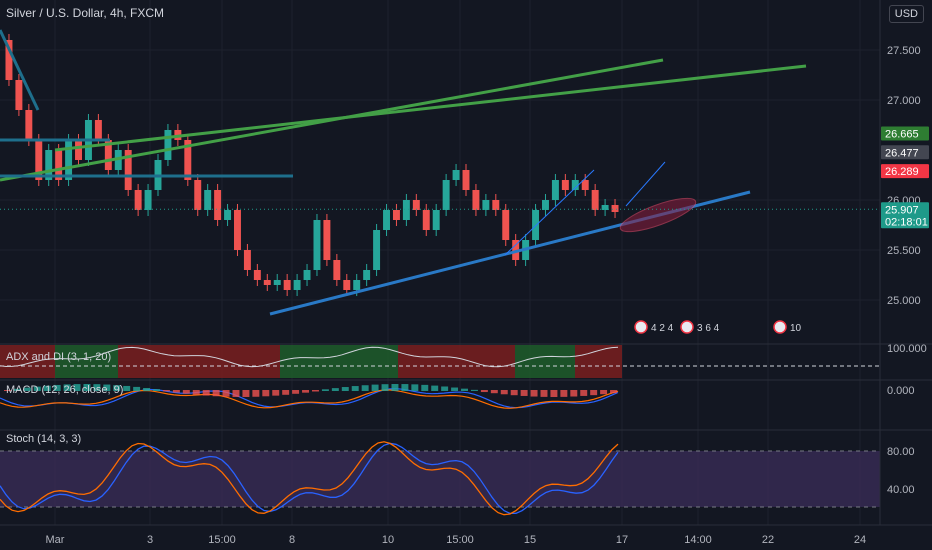 The height and width of the screenshot is (550, 932). I want to click on price-tick-label: 25.000, so click(904, 301).